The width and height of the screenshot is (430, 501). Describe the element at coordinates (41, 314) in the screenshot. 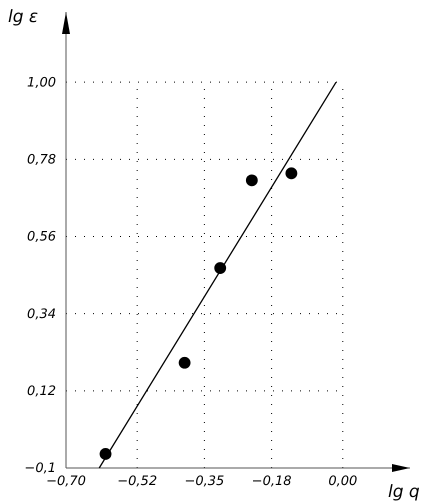

I see `y-tick-label: 0,34` at that location.